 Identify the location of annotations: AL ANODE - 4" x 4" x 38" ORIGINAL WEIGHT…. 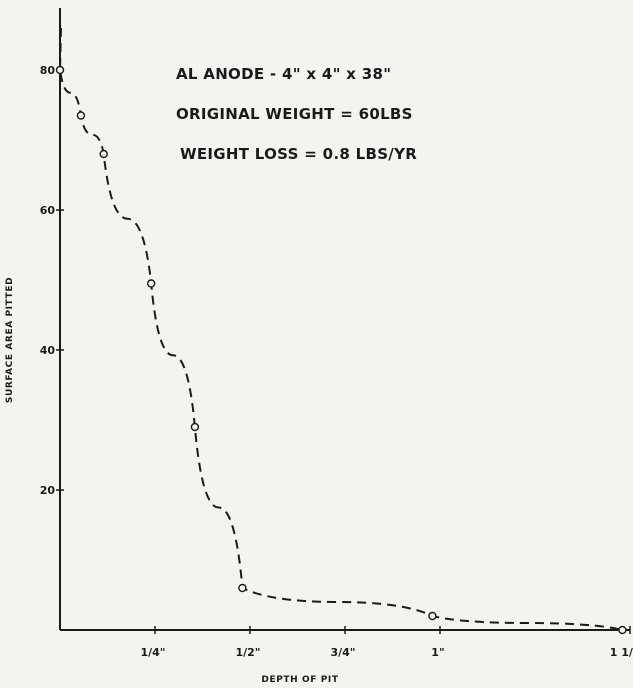
(296, 114).